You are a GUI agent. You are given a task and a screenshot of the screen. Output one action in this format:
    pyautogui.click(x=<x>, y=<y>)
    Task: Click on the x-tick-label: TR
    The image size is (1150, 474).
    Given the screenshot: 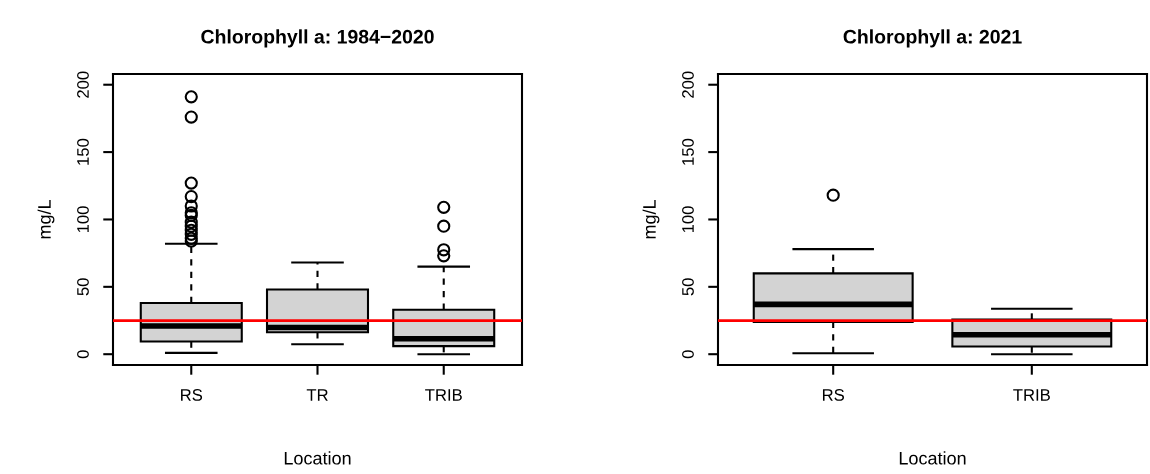 What is the action you would take?
    pyautogui.click(x=317, y=395)
    